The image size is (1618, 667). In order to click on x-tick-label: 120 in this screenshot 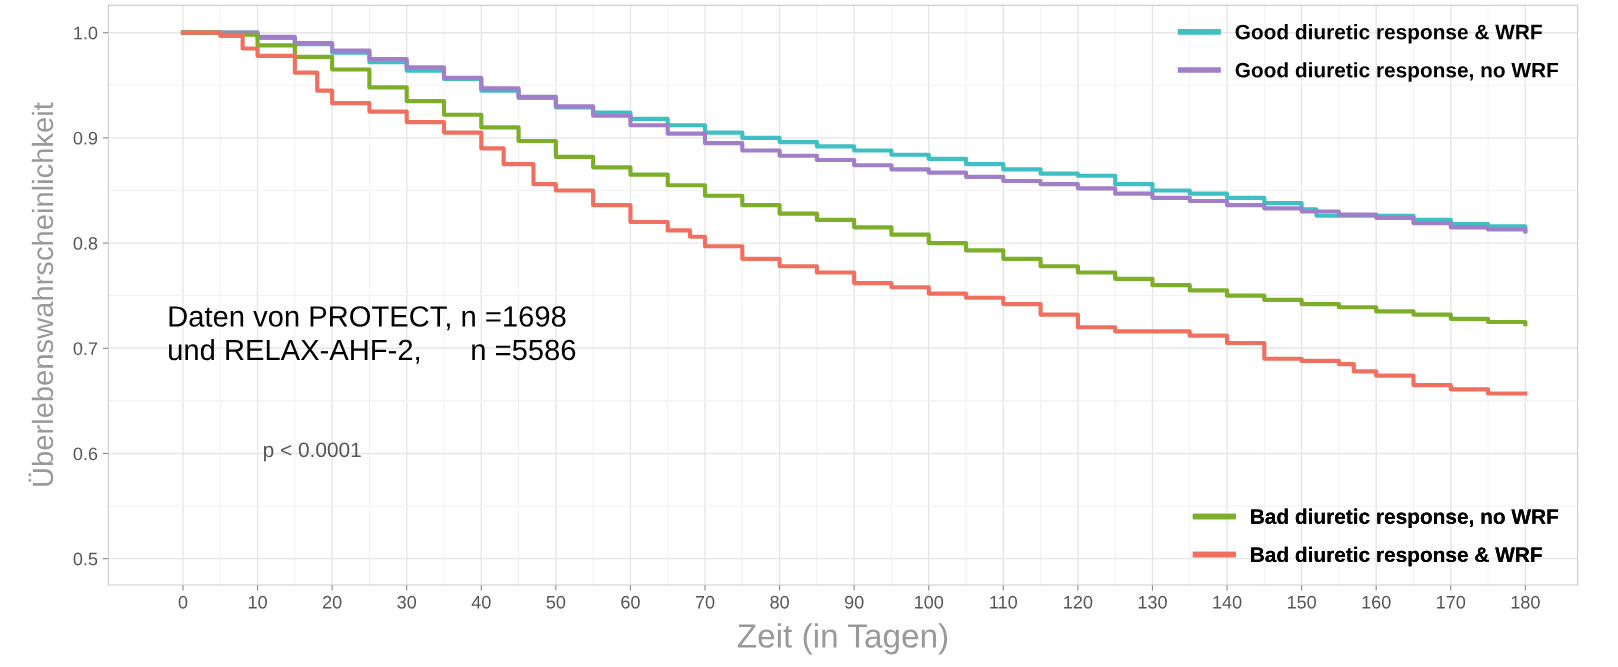, I will do `click(1078, 602)`.